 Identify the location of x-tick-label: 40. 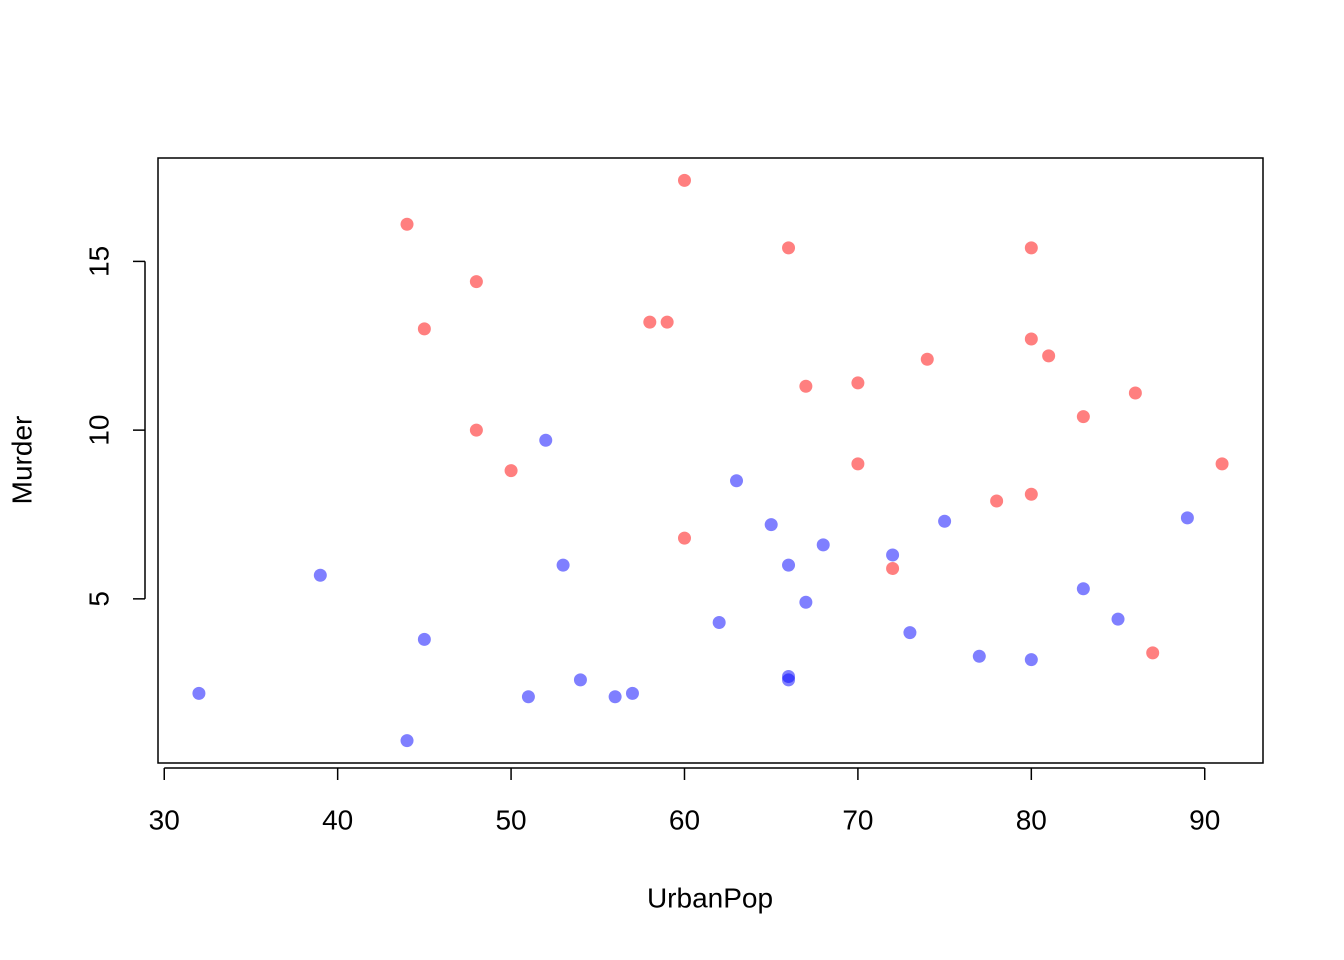
(337, 819).